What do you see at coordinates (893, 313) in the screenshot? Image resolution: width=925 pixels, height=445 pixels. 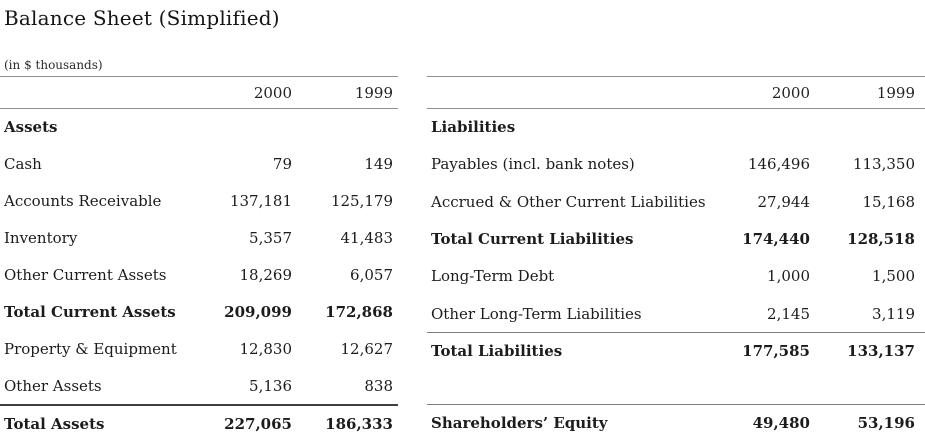 I see `value-1999: 3,119` at bounding box center [893, 313].